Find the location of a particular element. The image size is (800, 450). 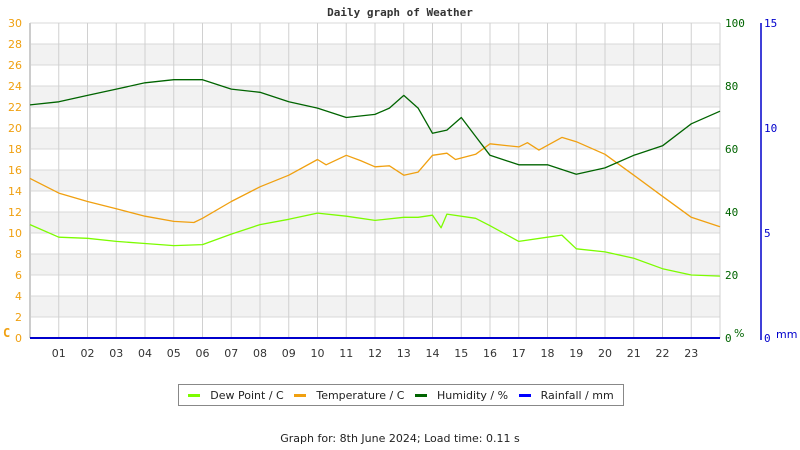

x-axis-tick: 13 is located at coordinates (404, 353).